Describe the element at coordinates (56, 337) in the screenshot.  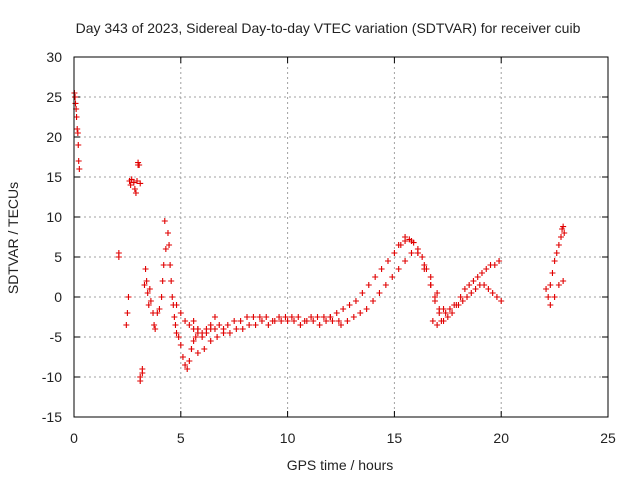
I see `y-tick-label: -5` at that location.